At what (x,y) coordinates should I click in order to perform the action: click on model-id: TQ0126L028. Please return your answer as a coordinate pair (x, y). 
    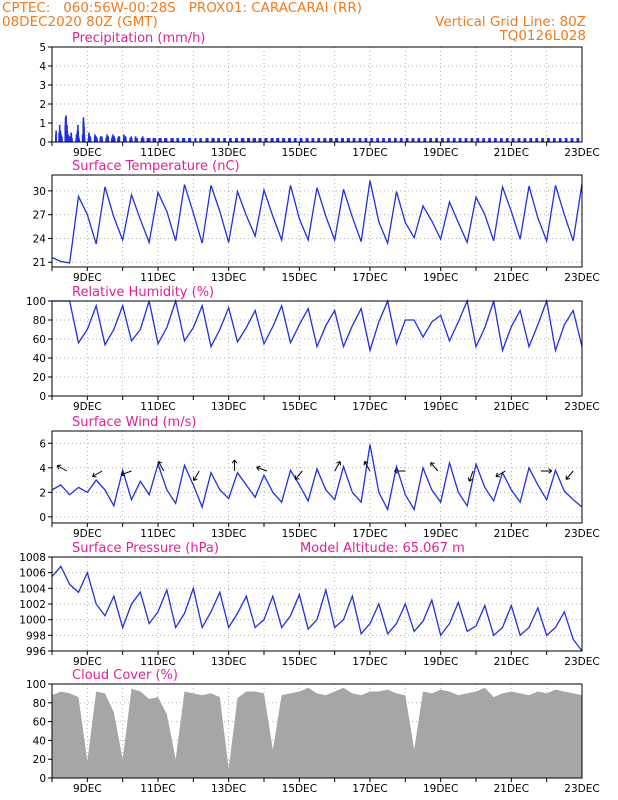
    Looking at the image, I should click on (542, 36).